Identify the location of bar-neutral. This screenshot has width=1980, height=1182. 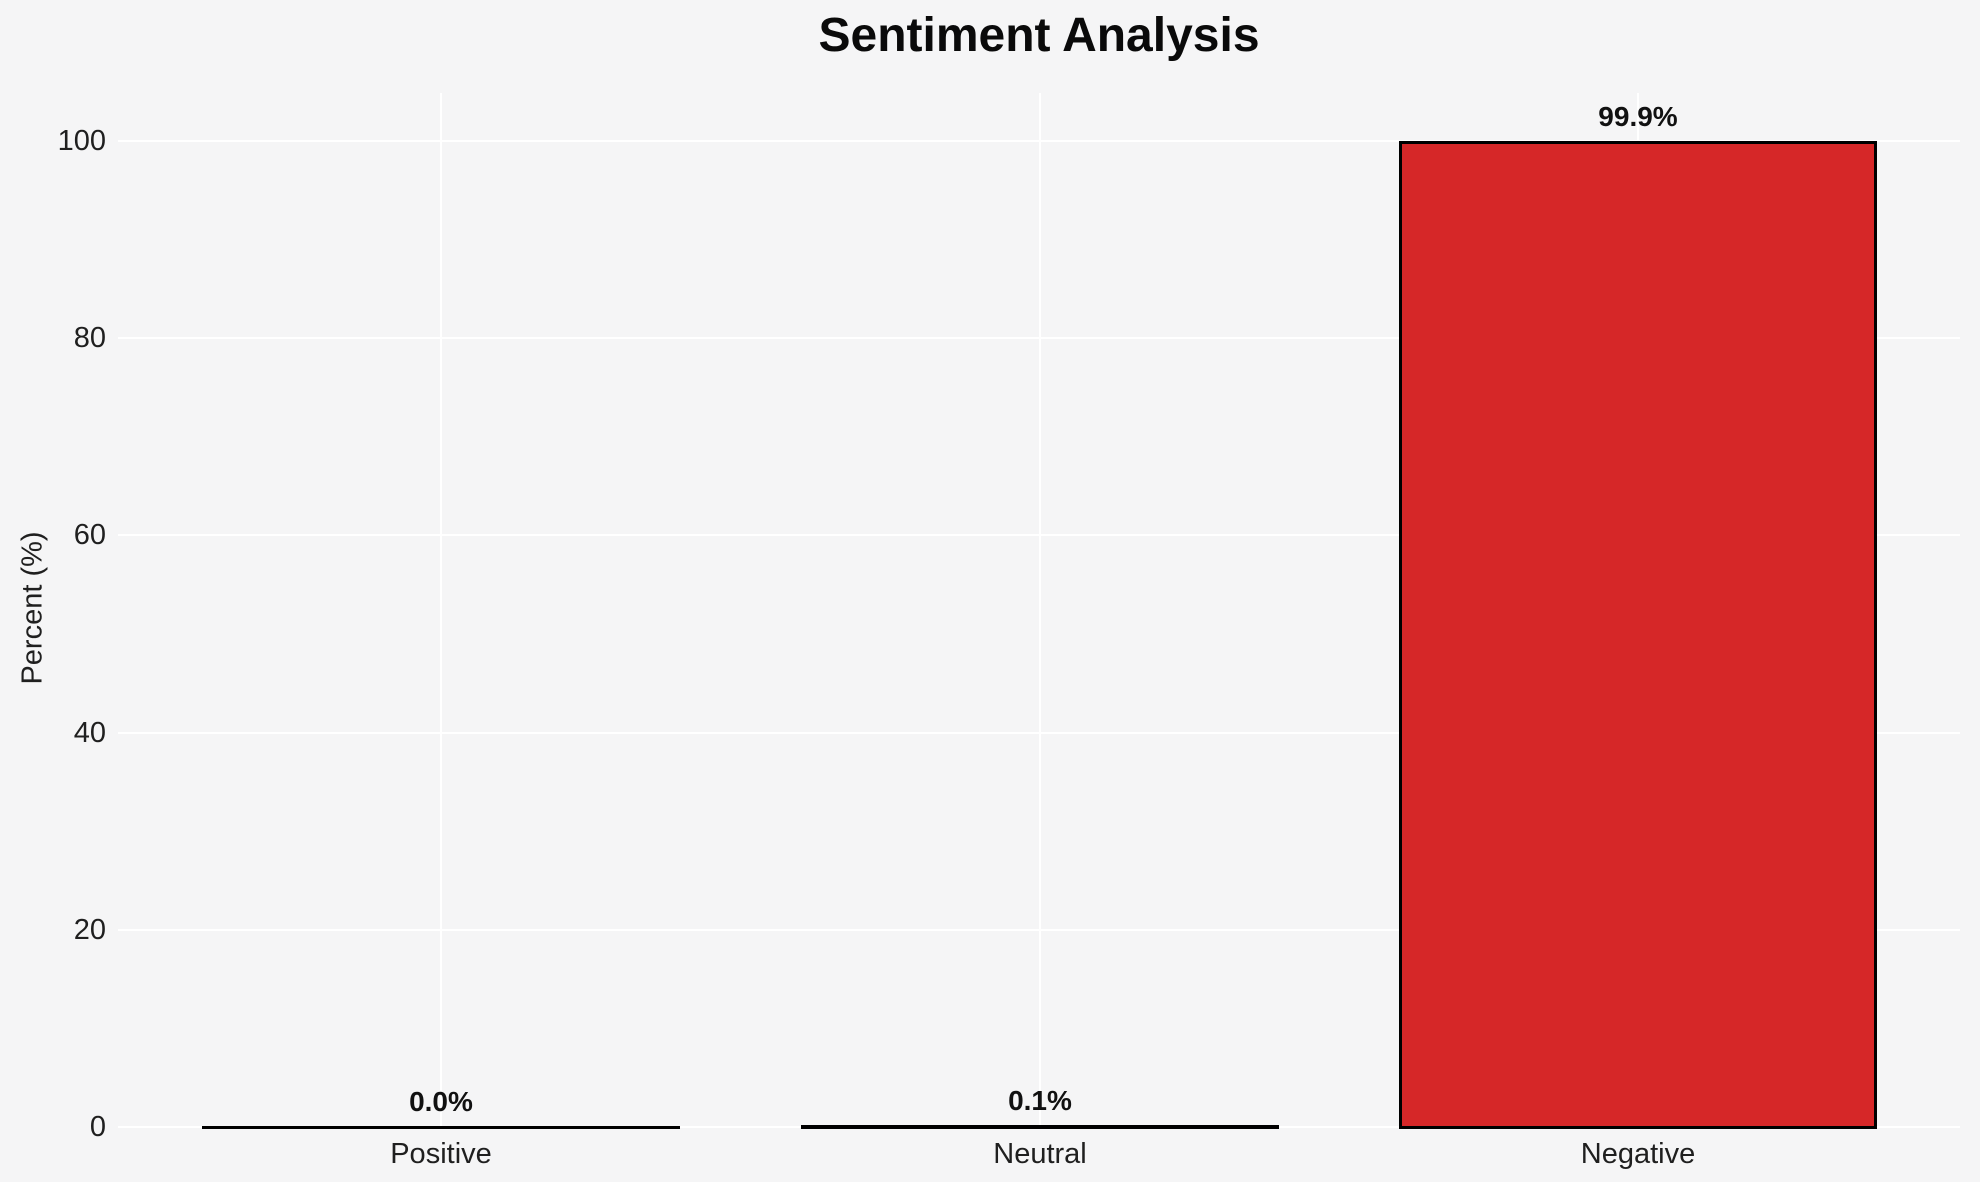
(1040, 1127).